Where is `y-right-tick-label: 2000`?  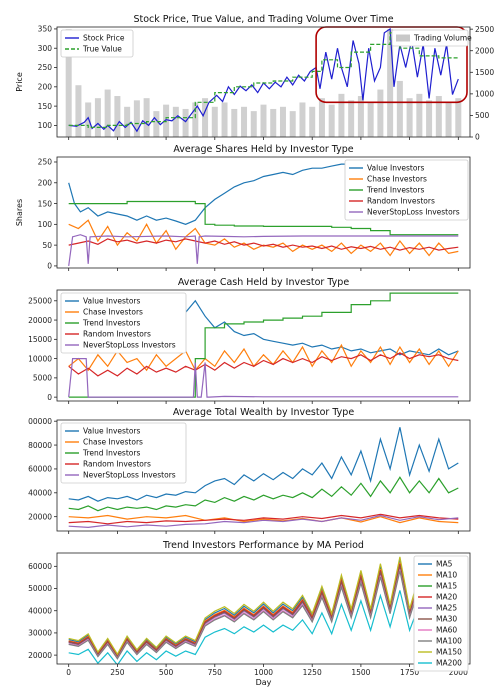 y-right-tick-label: 2000 is located at coordinates (484, 50).